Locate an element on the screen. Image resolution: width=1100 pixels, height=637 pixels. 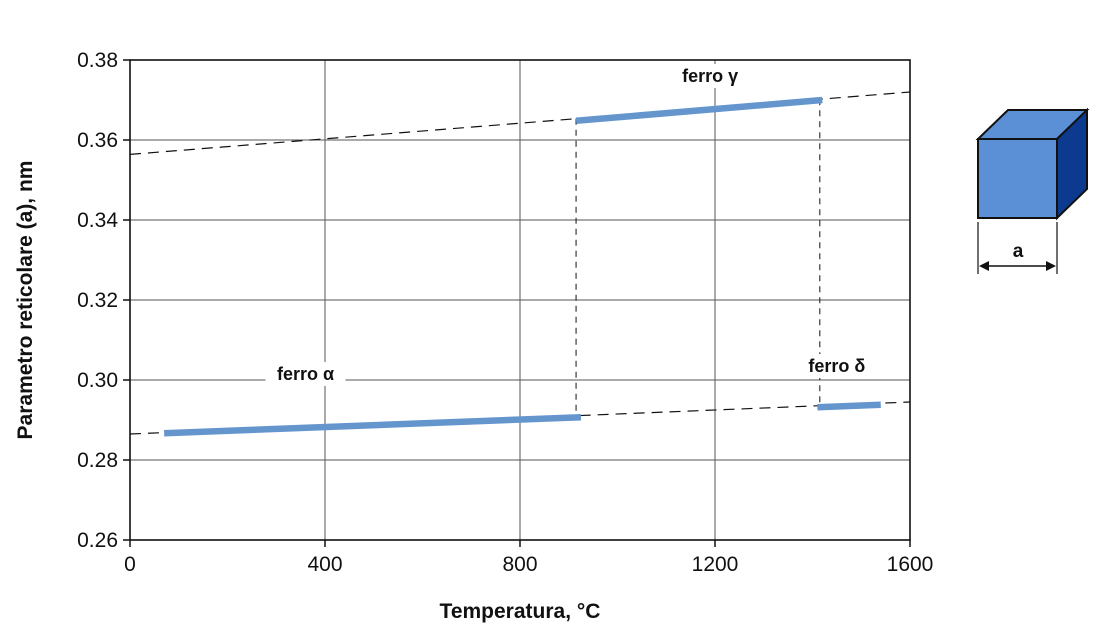
x-tick-label-2: 800 is located at coordinates (519, 564).